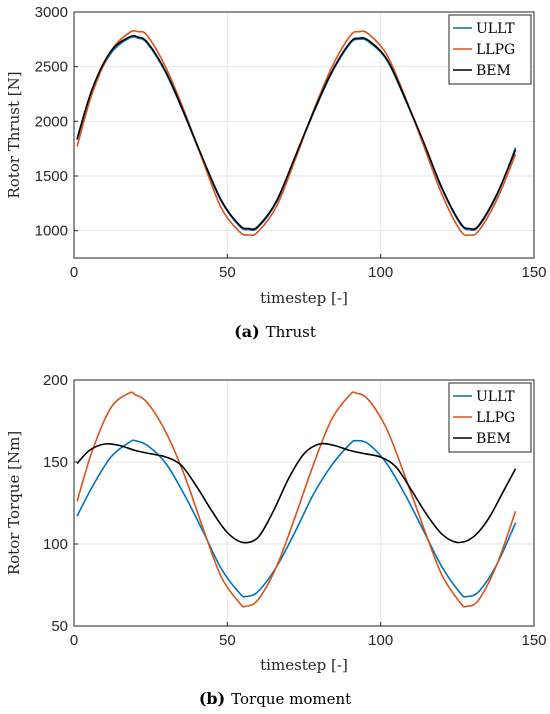  Describe the element at coordinates (14, 503) in the screenshot. I see `y-axis-label: Rotor Torque [Nm]` at that location.